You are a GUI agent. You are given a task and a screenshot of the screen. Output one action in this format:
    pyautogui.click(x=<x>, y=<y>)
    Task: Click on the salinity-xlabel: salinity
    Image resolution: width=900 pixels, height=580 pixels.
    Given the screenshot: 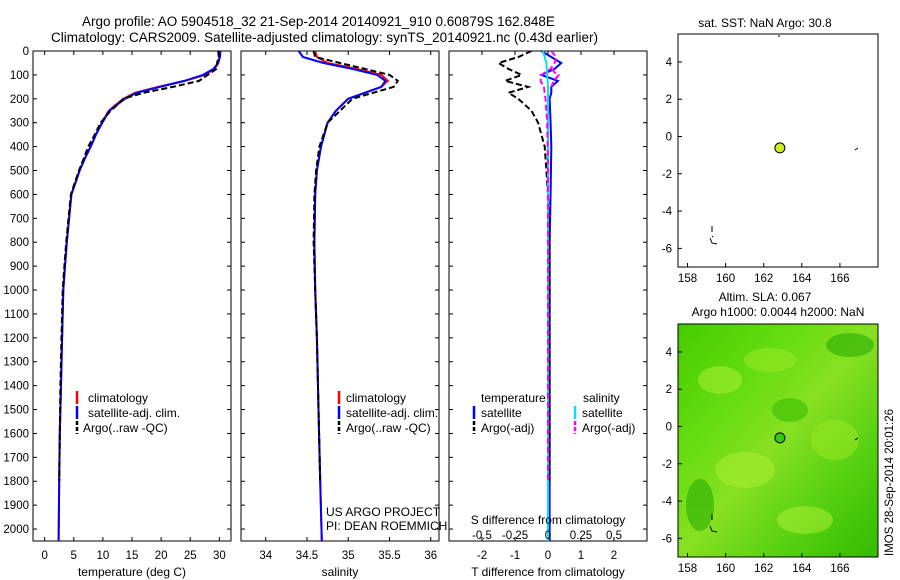 What is the action you would take?
    pyautogui.click(x=340, y=572)
    